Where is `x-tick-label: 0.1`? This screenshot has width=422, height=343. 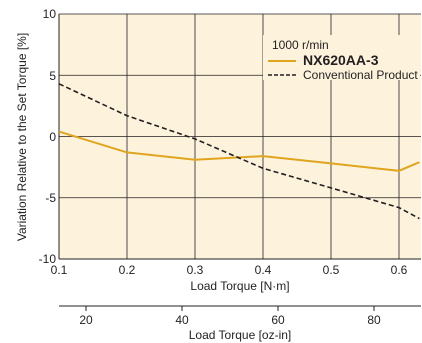
x-tick-label: 0.1 is located at coordinates (59, 270).